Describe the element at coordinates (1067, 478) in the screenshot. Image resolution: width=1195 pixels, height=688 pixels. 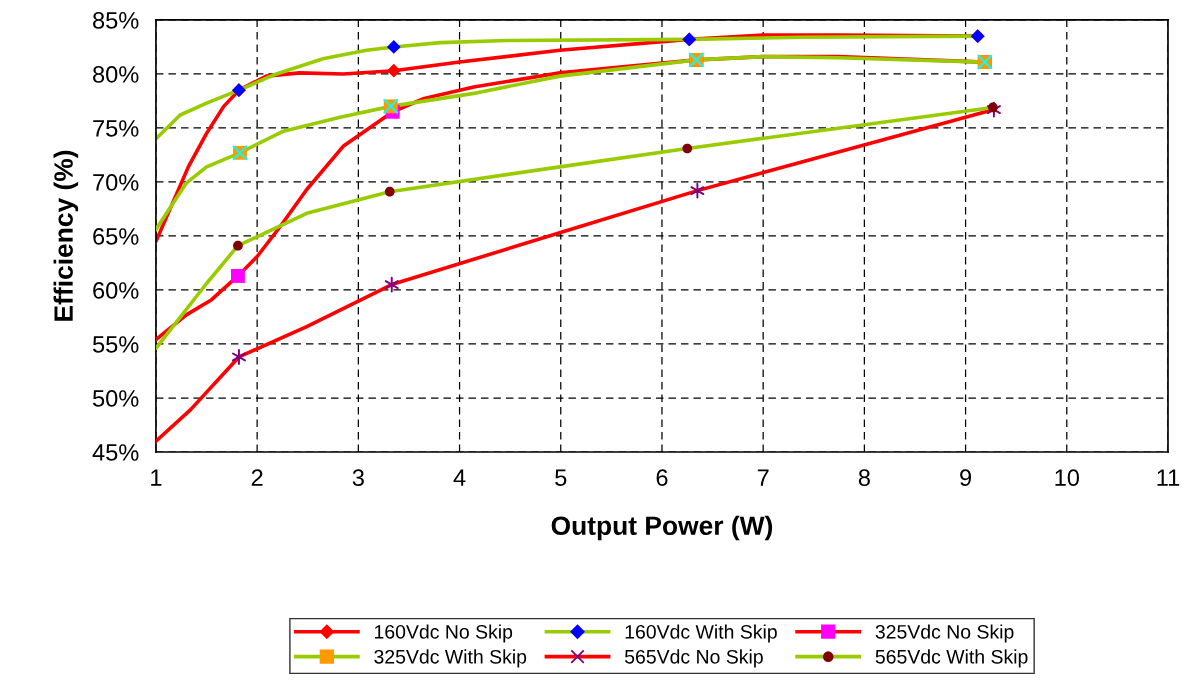
I see `x-tick-label: 10` at that location.